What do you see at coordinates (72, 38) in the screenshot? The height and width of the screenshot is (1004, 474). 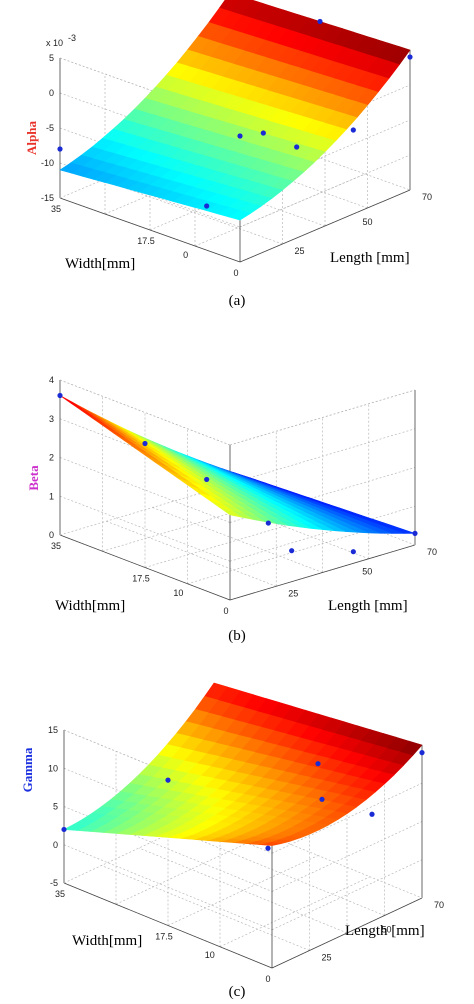 I see `z-multiplier-exponent: -3` at bounding box center [72, 38].